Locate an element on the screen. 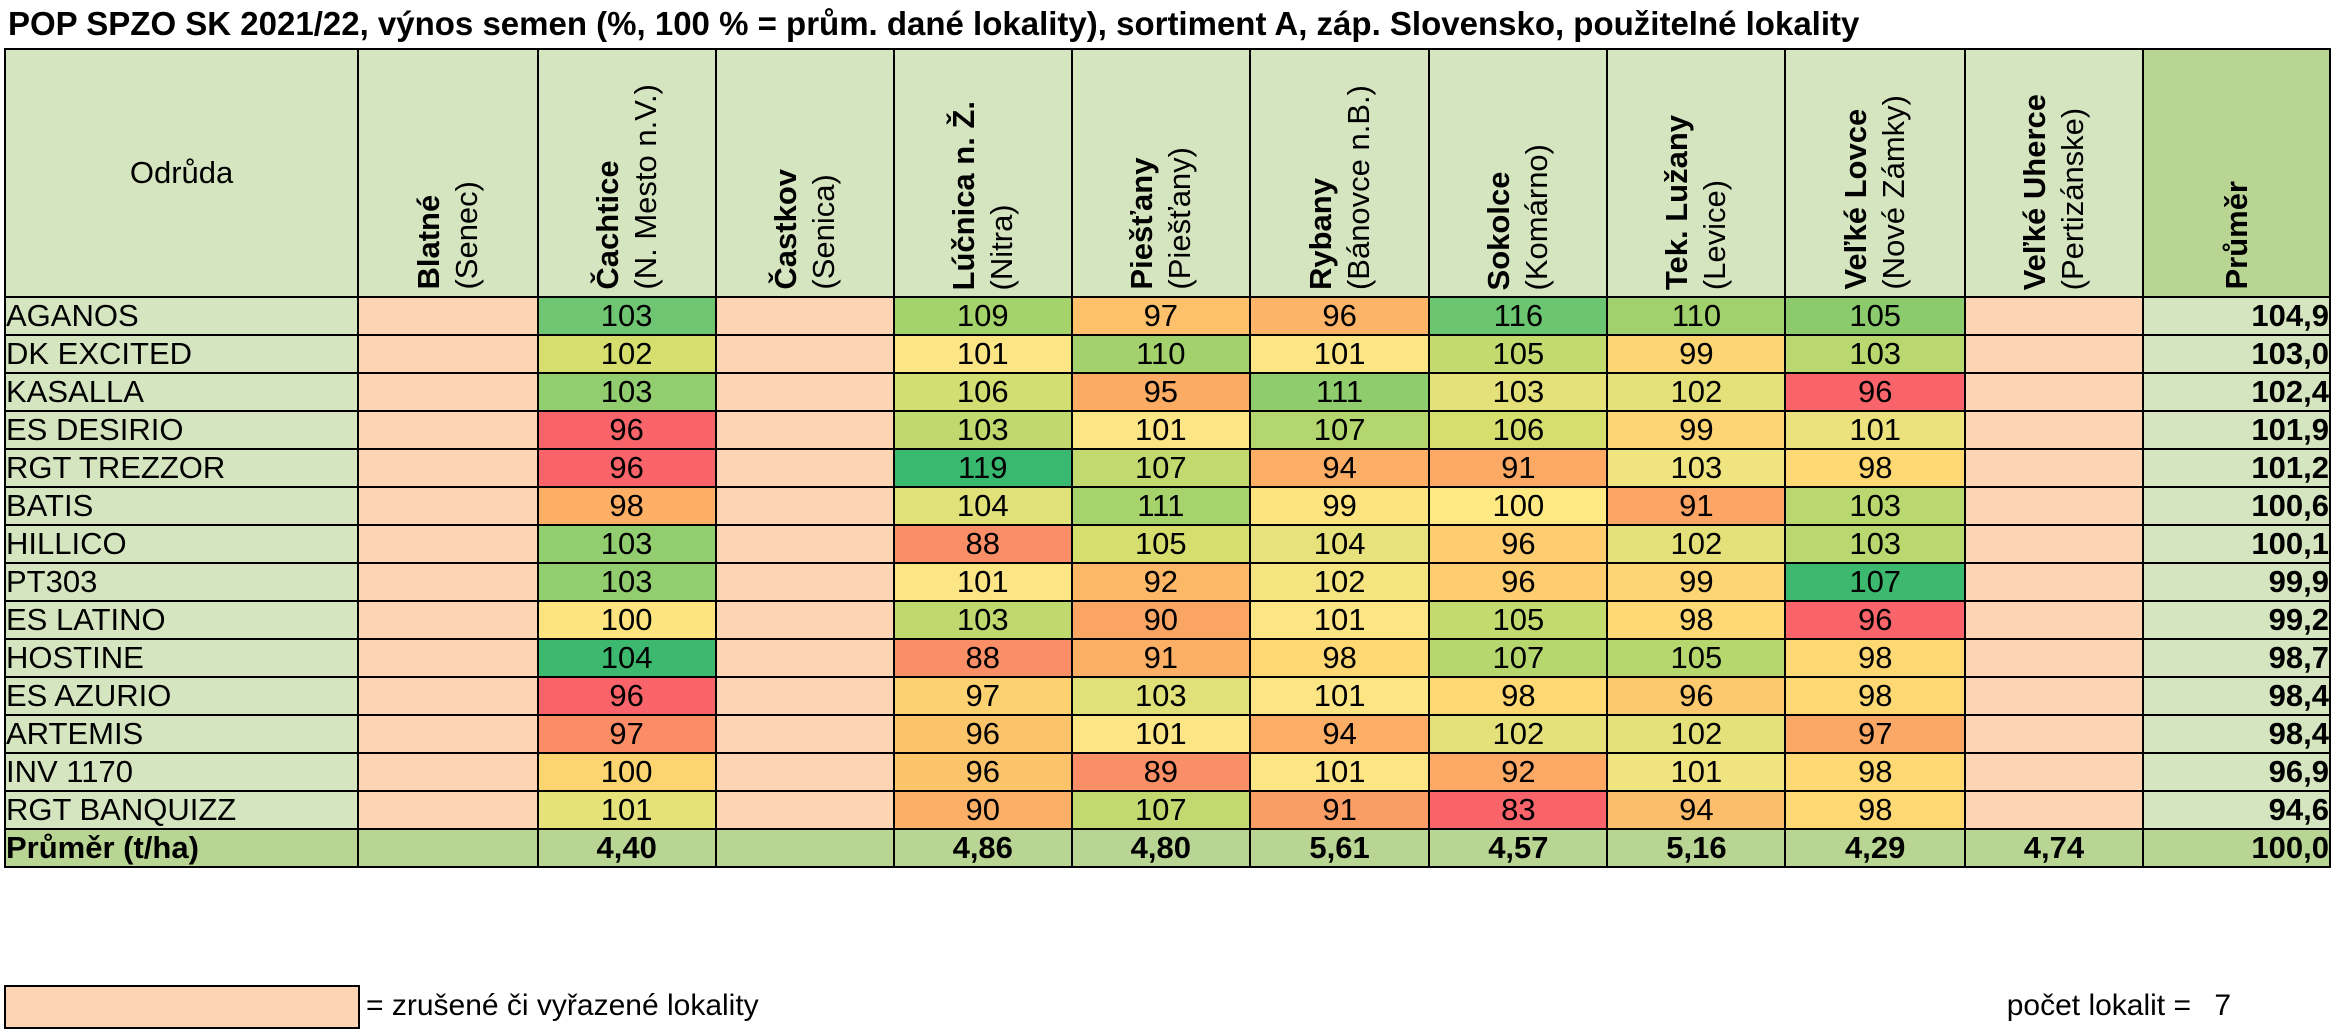  row-average: 101,2 is located at coordinates (2236, 468).